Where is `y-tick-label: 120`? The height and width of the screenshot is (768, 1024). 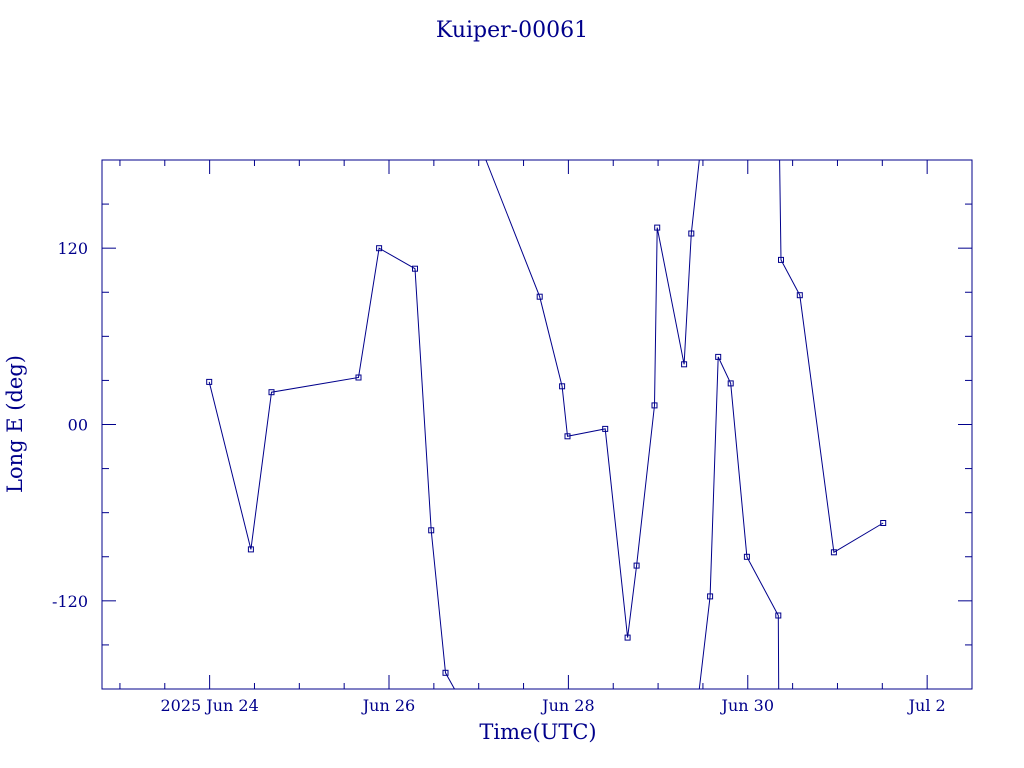 y-tick-label: 120 is located at coordinates (72, 248).